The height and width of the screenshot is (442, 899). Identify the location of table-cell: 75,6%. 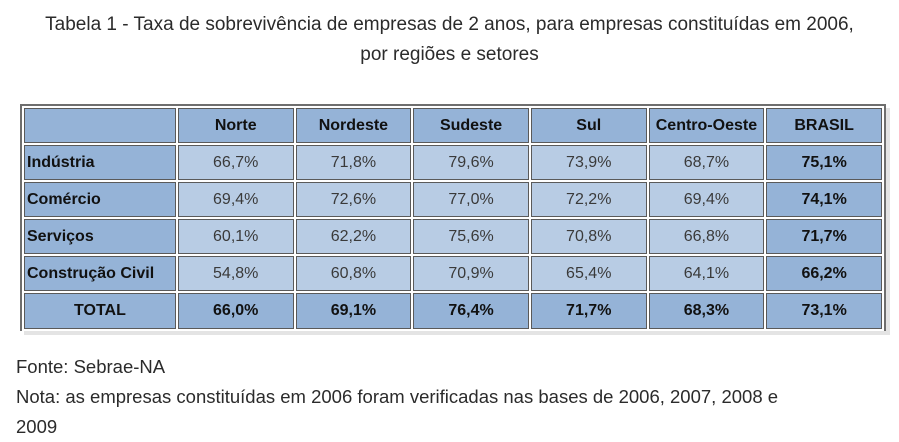
(471, 236).